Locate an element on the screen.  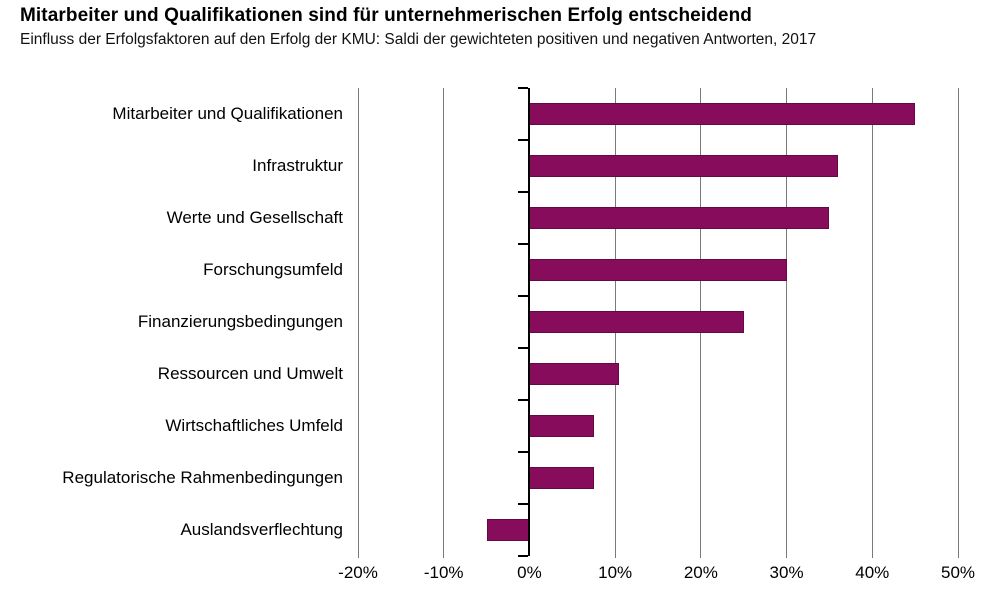
category-label: Werte und Gesellschaft is located at coordinates (254, 217).